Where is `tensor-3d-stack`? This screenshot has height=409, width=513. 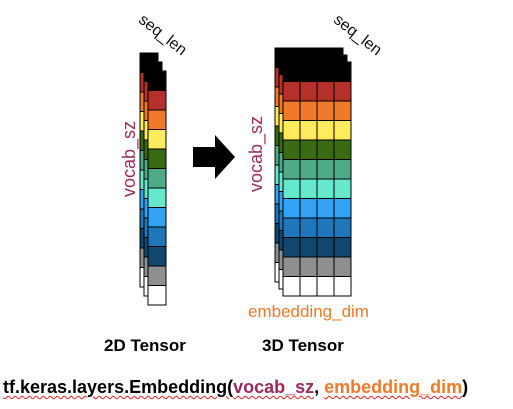
tensor-3d-stack is located at coordinates (313, 172).